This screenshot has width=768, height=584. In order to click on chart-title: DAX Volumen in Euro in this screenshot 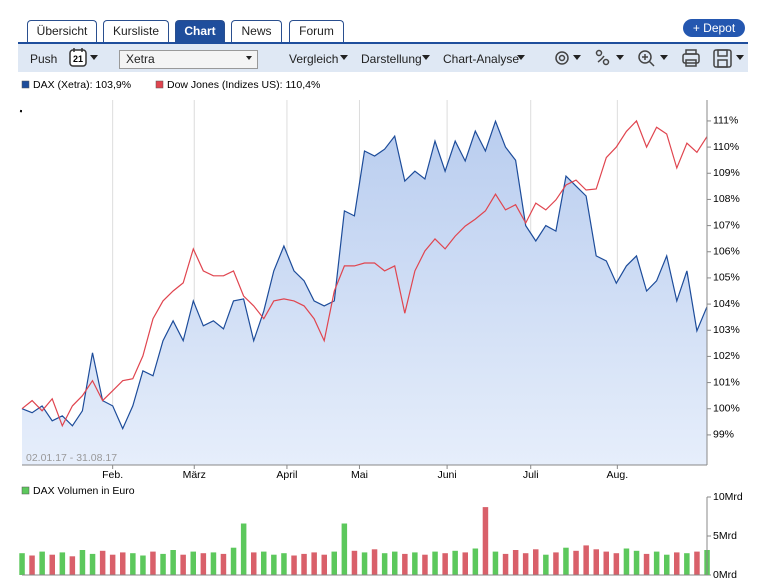, I will do `click(84, 491)`.